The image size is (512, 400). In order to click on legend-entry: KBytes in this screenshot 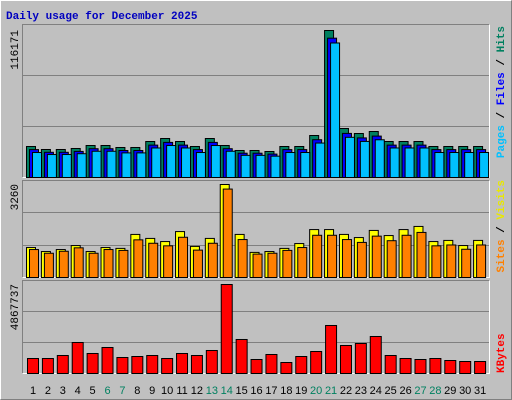, I will do `click(502, 353)`.